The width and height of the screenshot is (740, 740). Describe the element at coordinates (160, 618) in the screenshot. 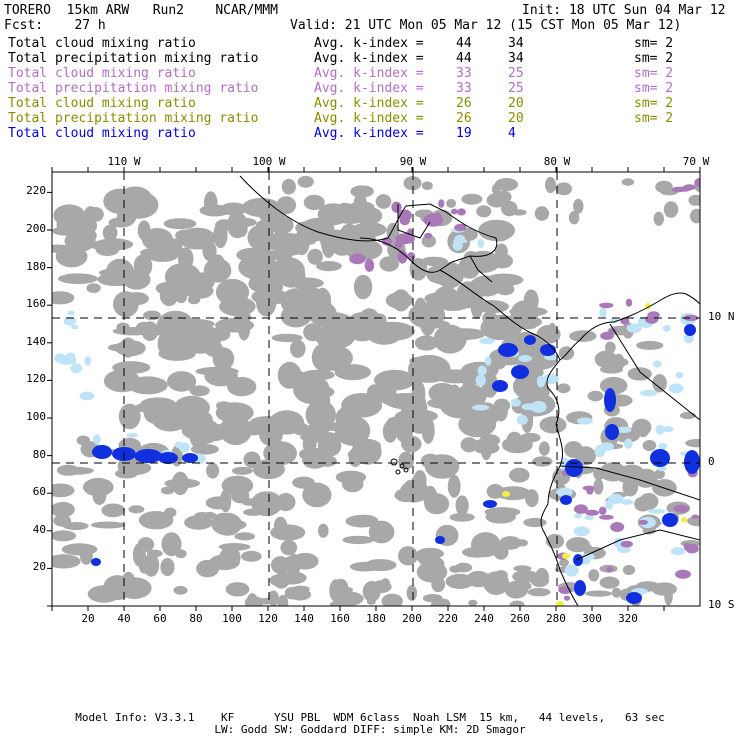

I see `x-tick-label: 60` at that location.